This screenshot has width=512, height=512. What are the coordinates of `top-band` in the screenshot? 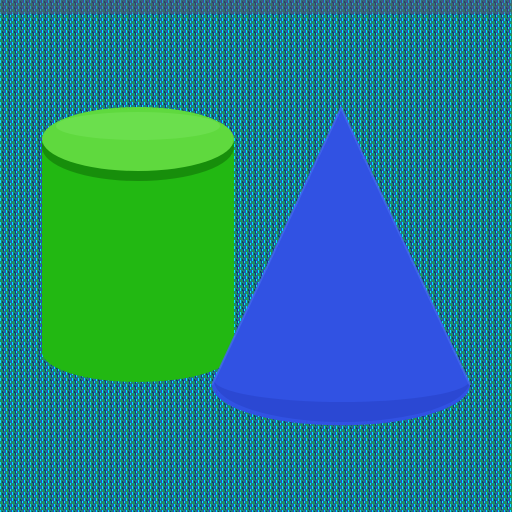 It's located at (256, 7).